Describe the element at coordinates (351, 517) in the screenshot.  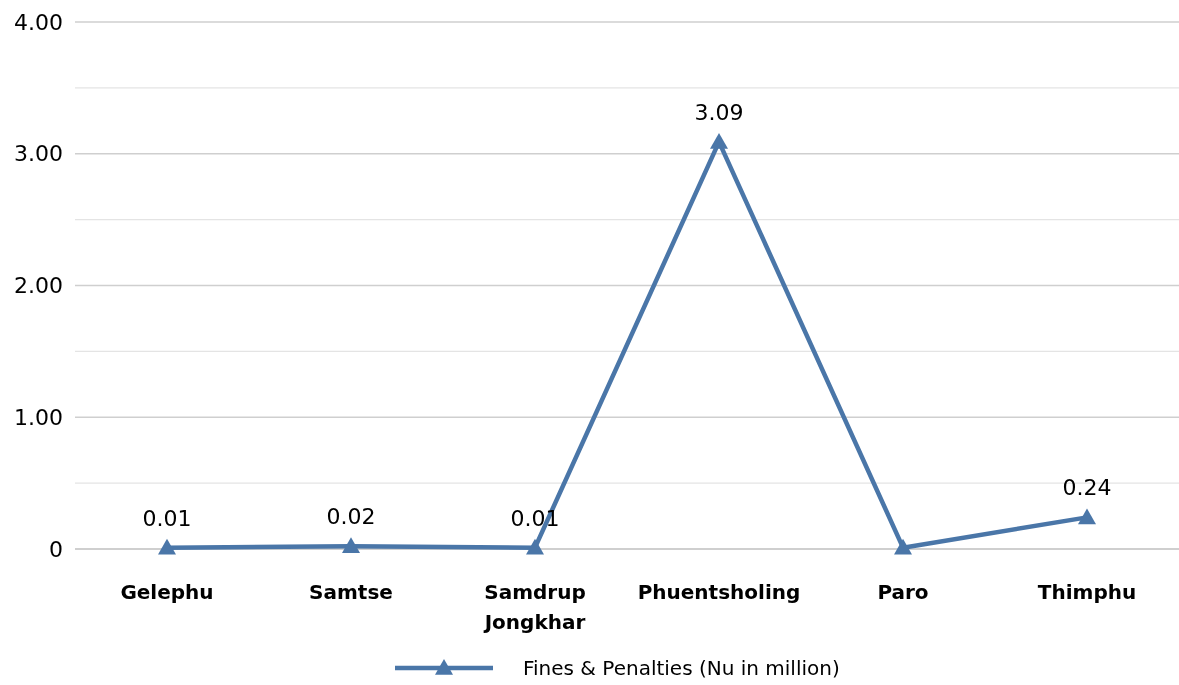
I see `data-label: 0.02` at that location.